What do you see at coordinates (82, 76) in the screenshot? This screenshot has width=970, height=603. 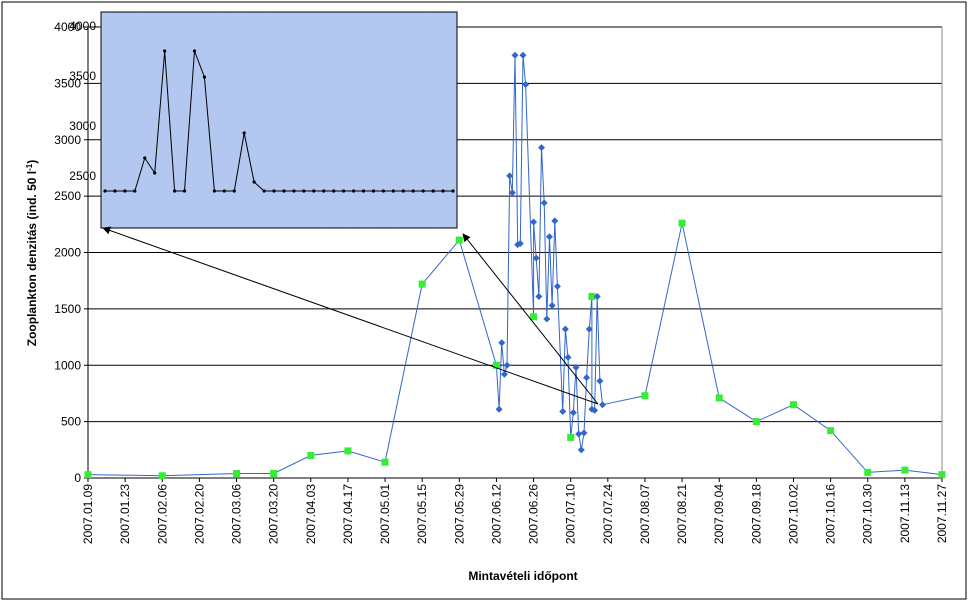 I see `inset-y-tick-label: 3500` at bounding box center [82, 76].